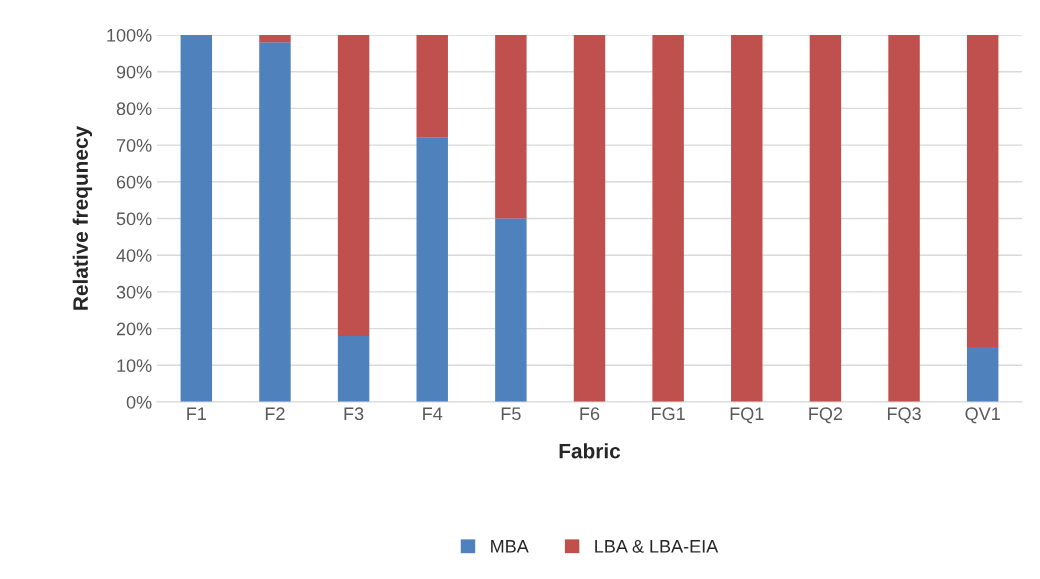  I want to click on y-axis-title: Relative frequnecy, so click(82, 217).